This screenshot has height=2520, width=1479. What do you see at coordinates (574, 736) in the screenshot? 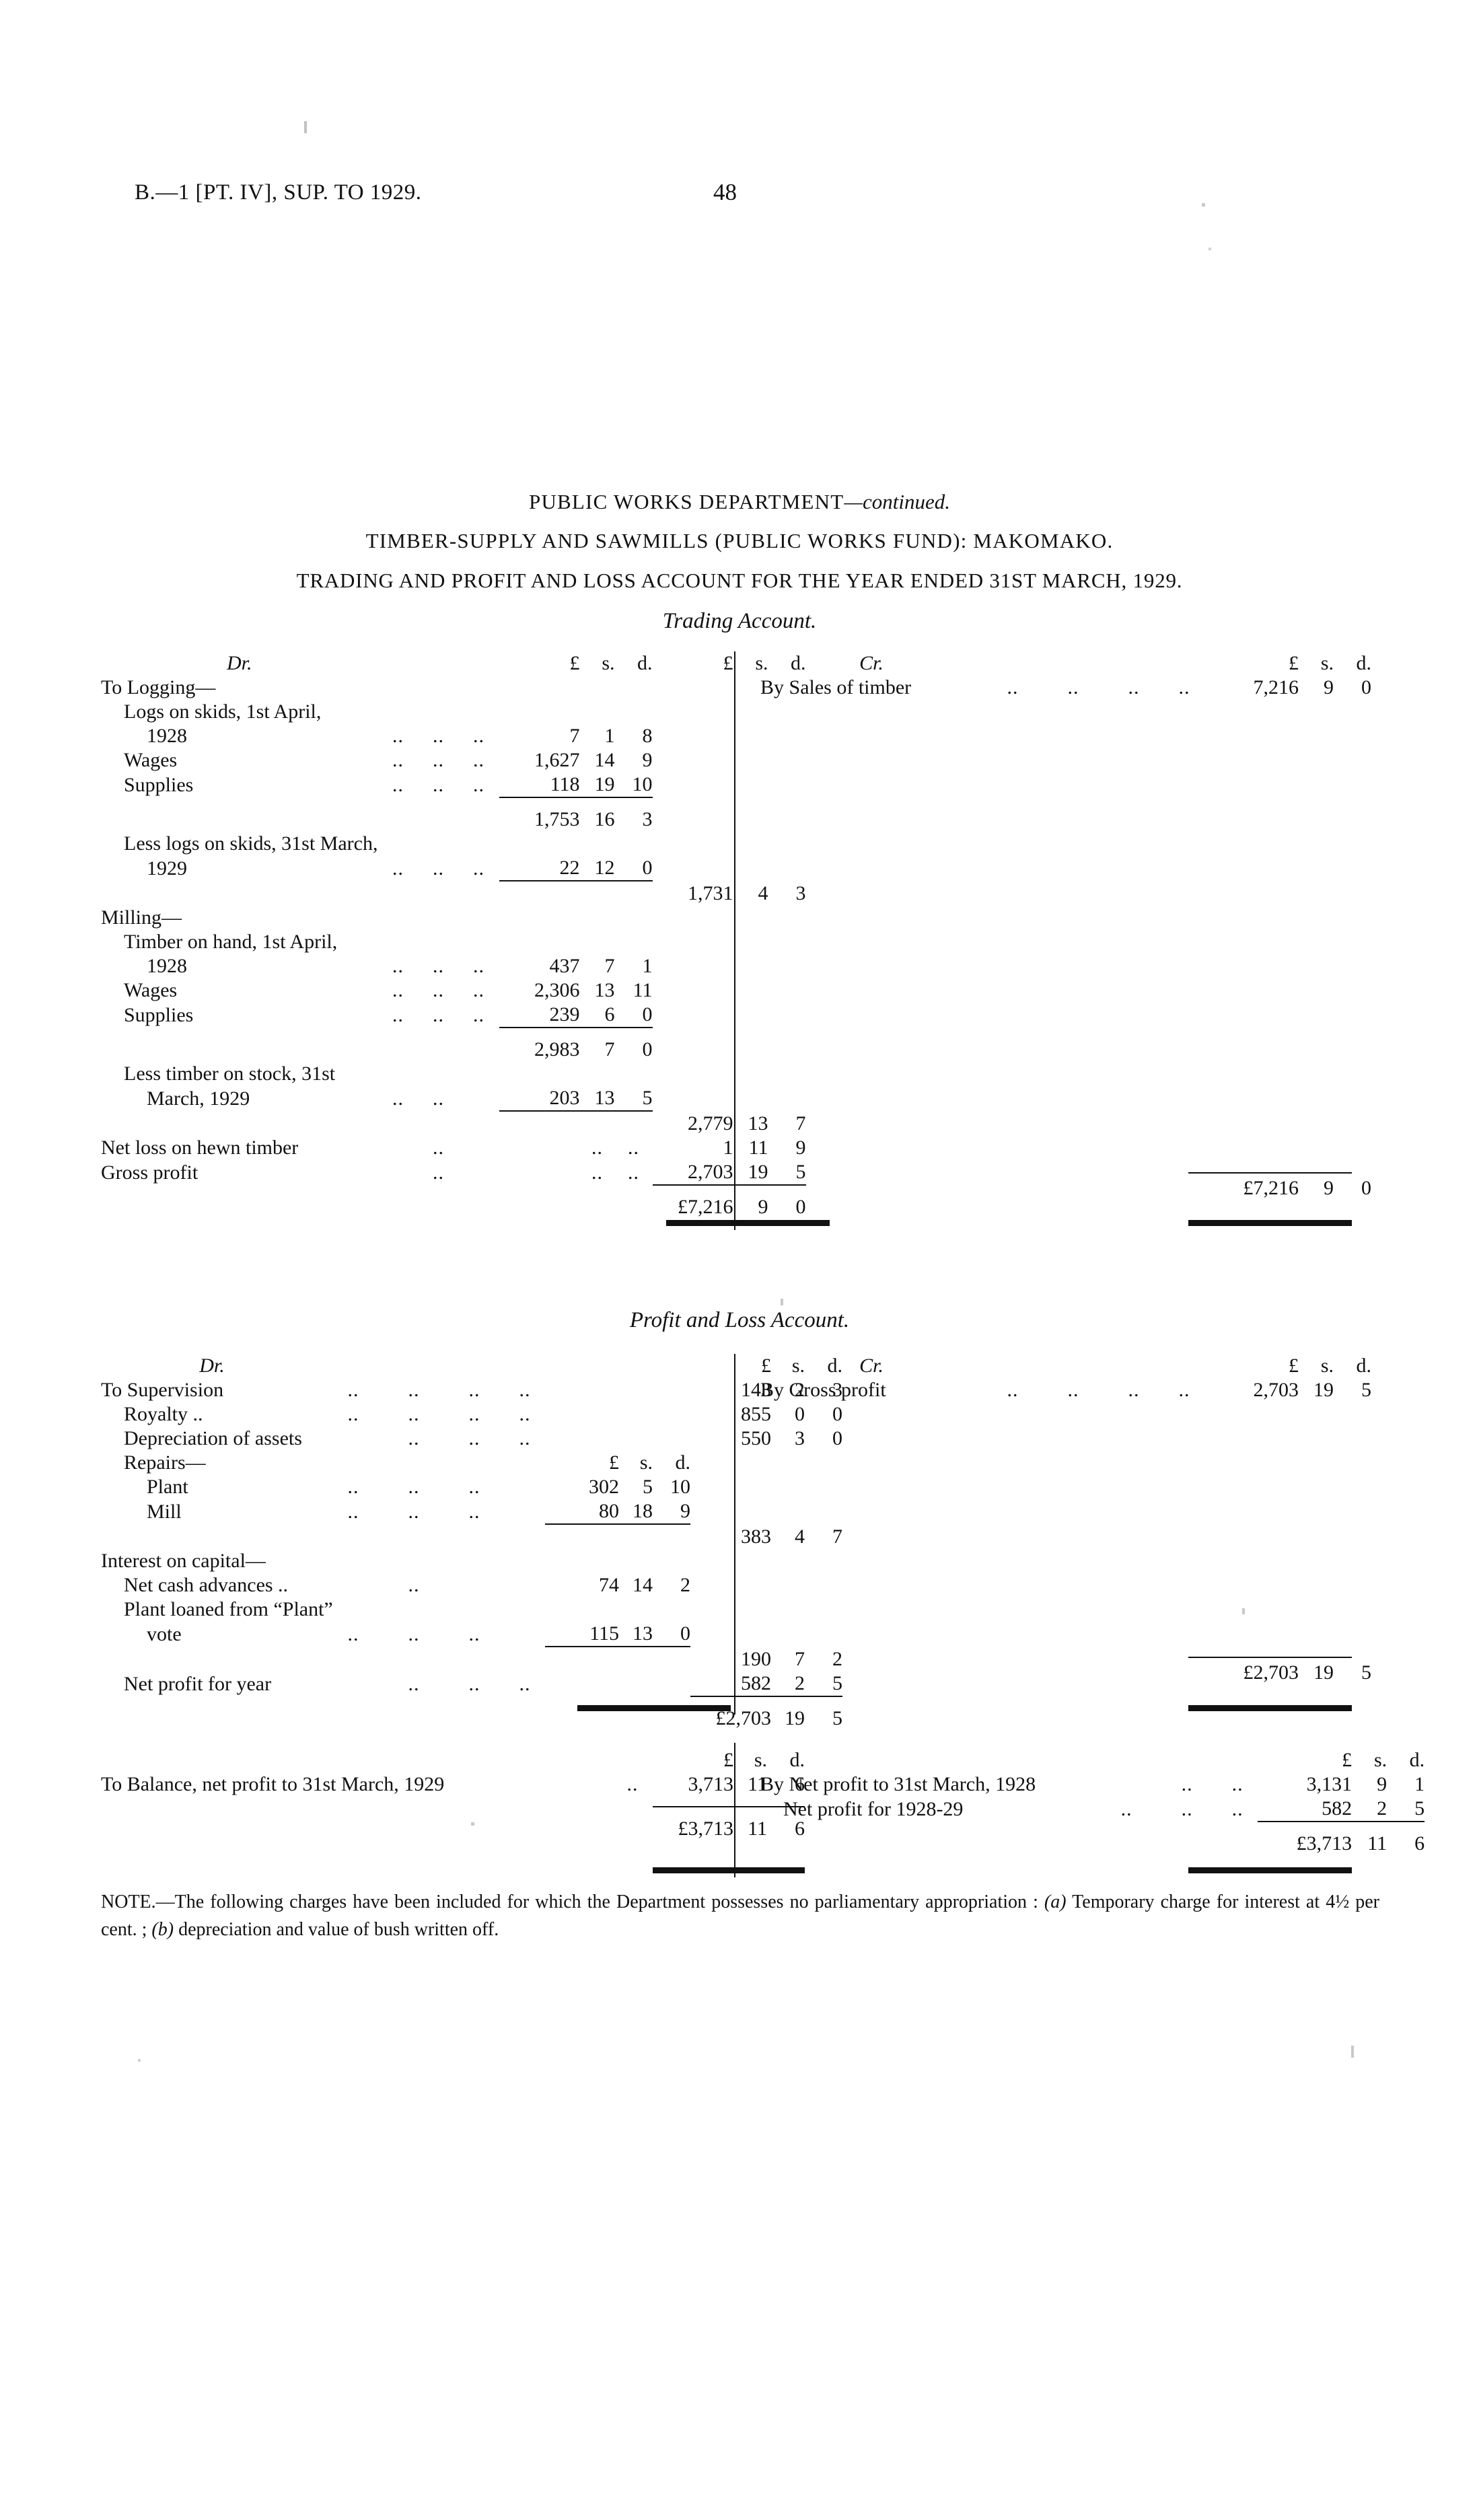
I see `logs-on-skids-pound: 7` at bounding box center [574, 736].